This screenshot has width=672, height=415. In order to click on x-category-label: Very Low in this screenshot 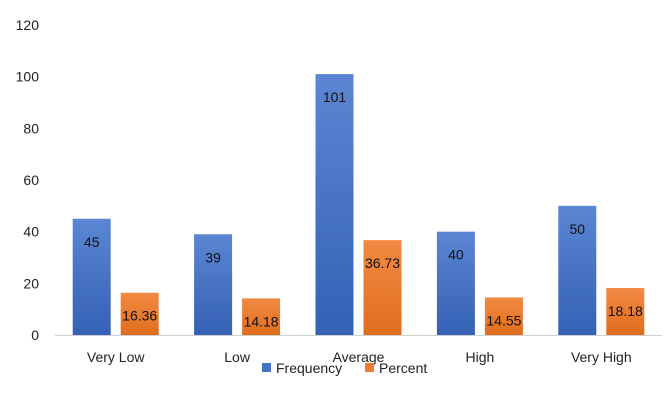, I will do `click(116, 357)`.